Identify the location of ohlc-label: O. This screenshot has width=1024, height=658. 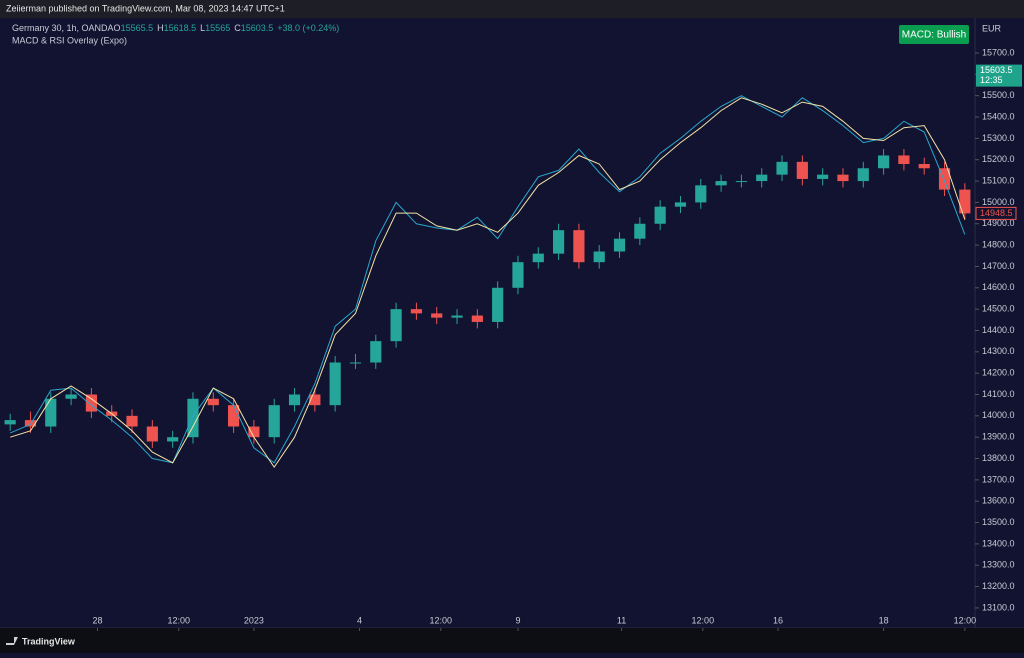
(117, 28).